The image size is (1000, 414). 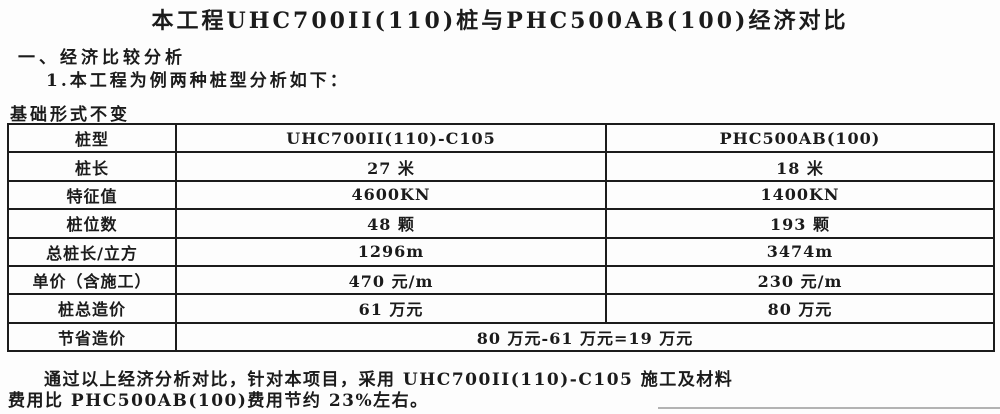 What do you see at coordinates (500, 21) in the screenshot?
I see `page-title: 本工程UHC700II(110)桩与PHC500AB(100)经济对比` at bounding box center [500, 21].